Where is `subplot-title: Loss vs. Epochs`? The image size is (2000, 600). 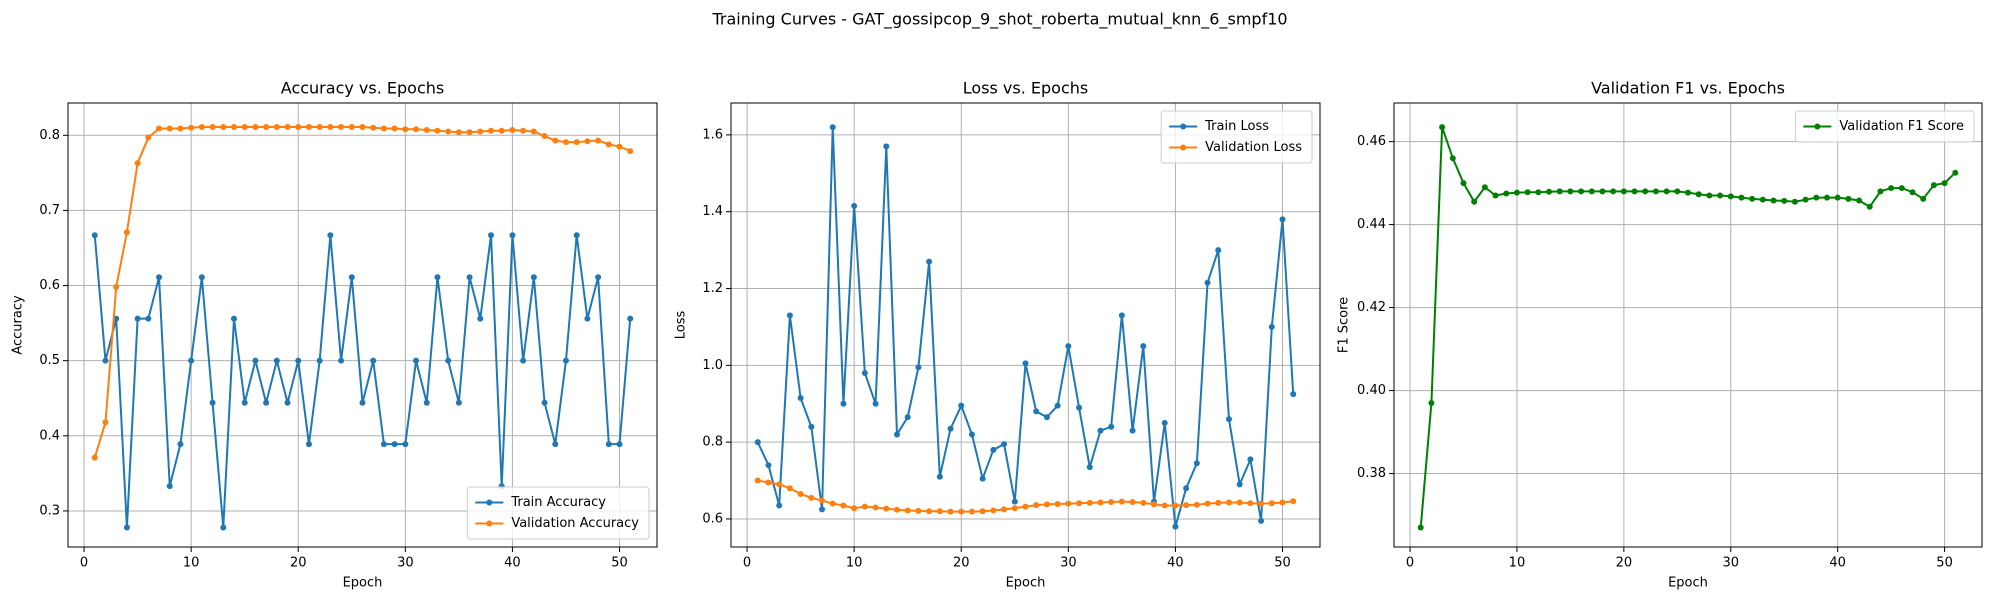 subplot-title: Loss vs. Epochs is located at coordinates (1025, 88).